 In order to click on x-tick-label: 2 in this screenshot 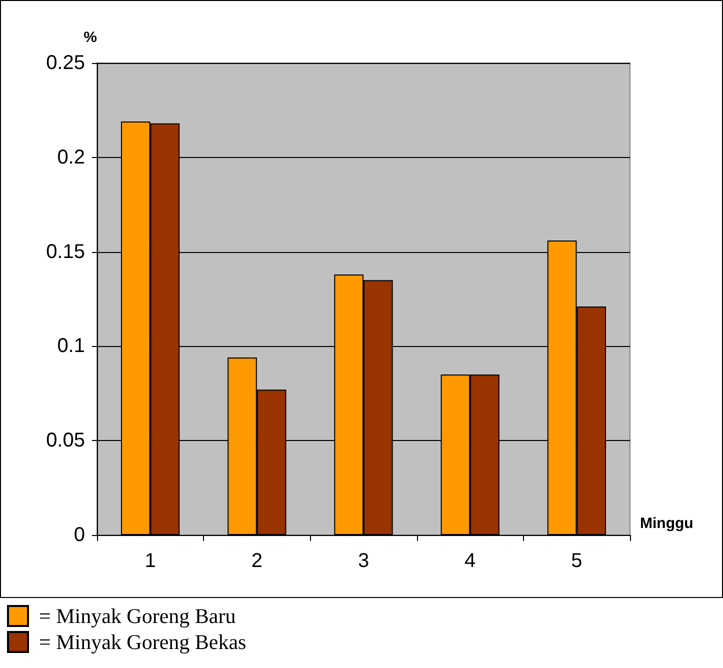, I will do `click(256, 561)`.